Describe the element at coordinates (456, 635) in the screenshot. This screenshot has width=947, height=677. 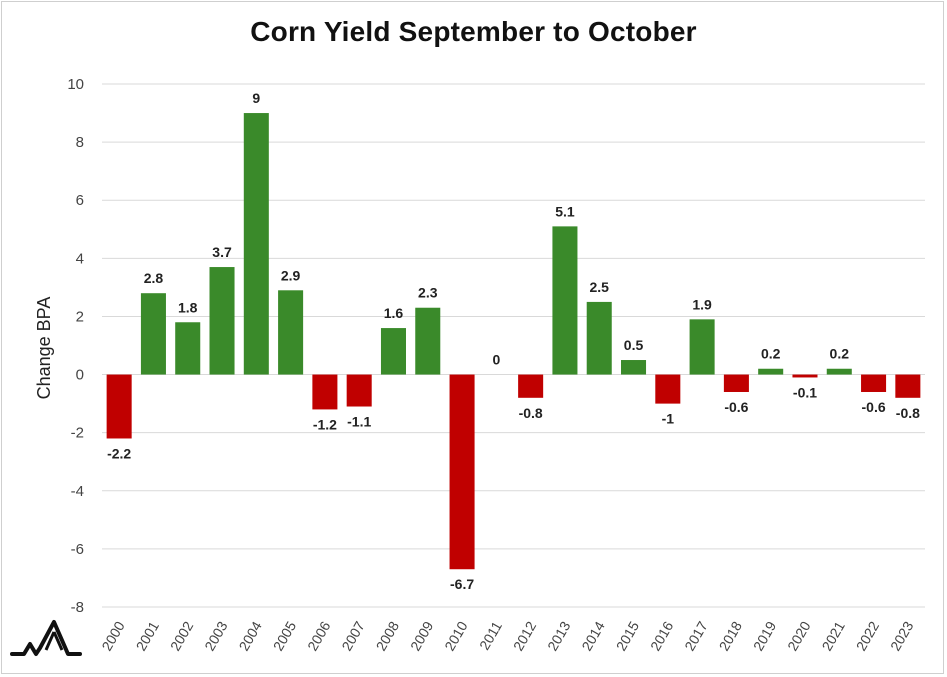
I see `x-tick-label: 2010` at that location.